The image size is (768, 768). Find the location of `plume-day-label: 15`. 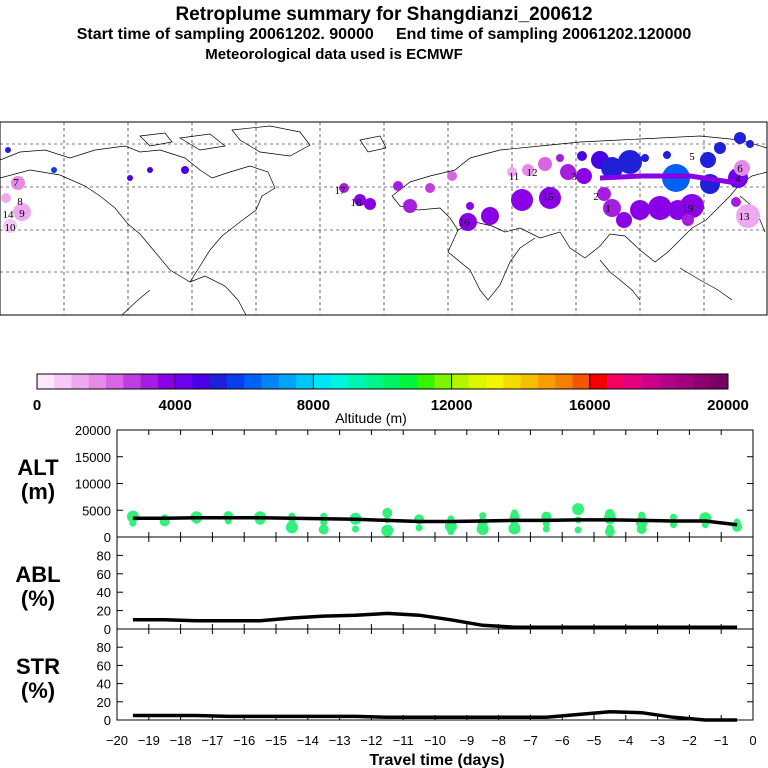

plume-day-label: 15 is located at coordinates (549, 197).